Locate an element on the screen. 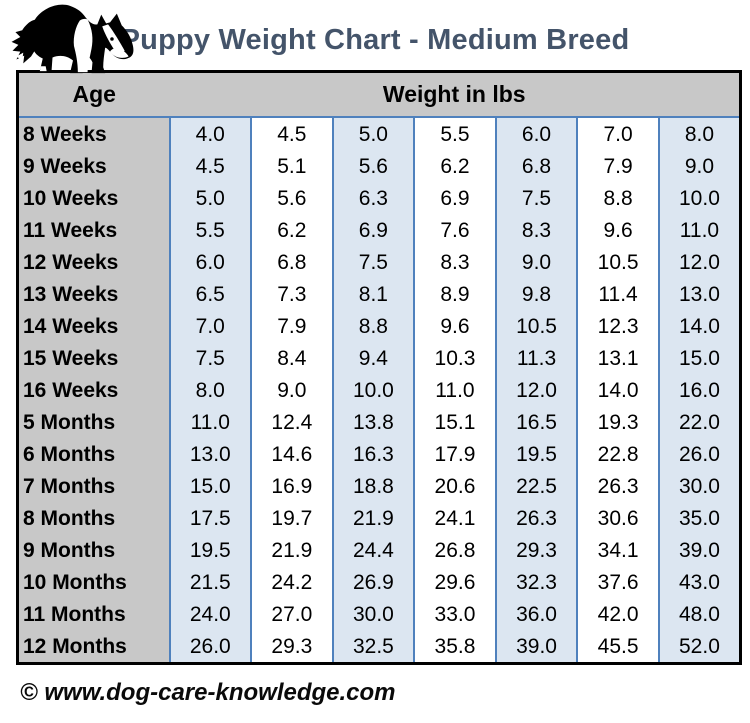 The height and width of the screenshot is (723, 750). table-row: 8 Weeks 4.0 4.5 5.0 5.5 6.0 7.0 8.0 is located at coordinates (379, 133).